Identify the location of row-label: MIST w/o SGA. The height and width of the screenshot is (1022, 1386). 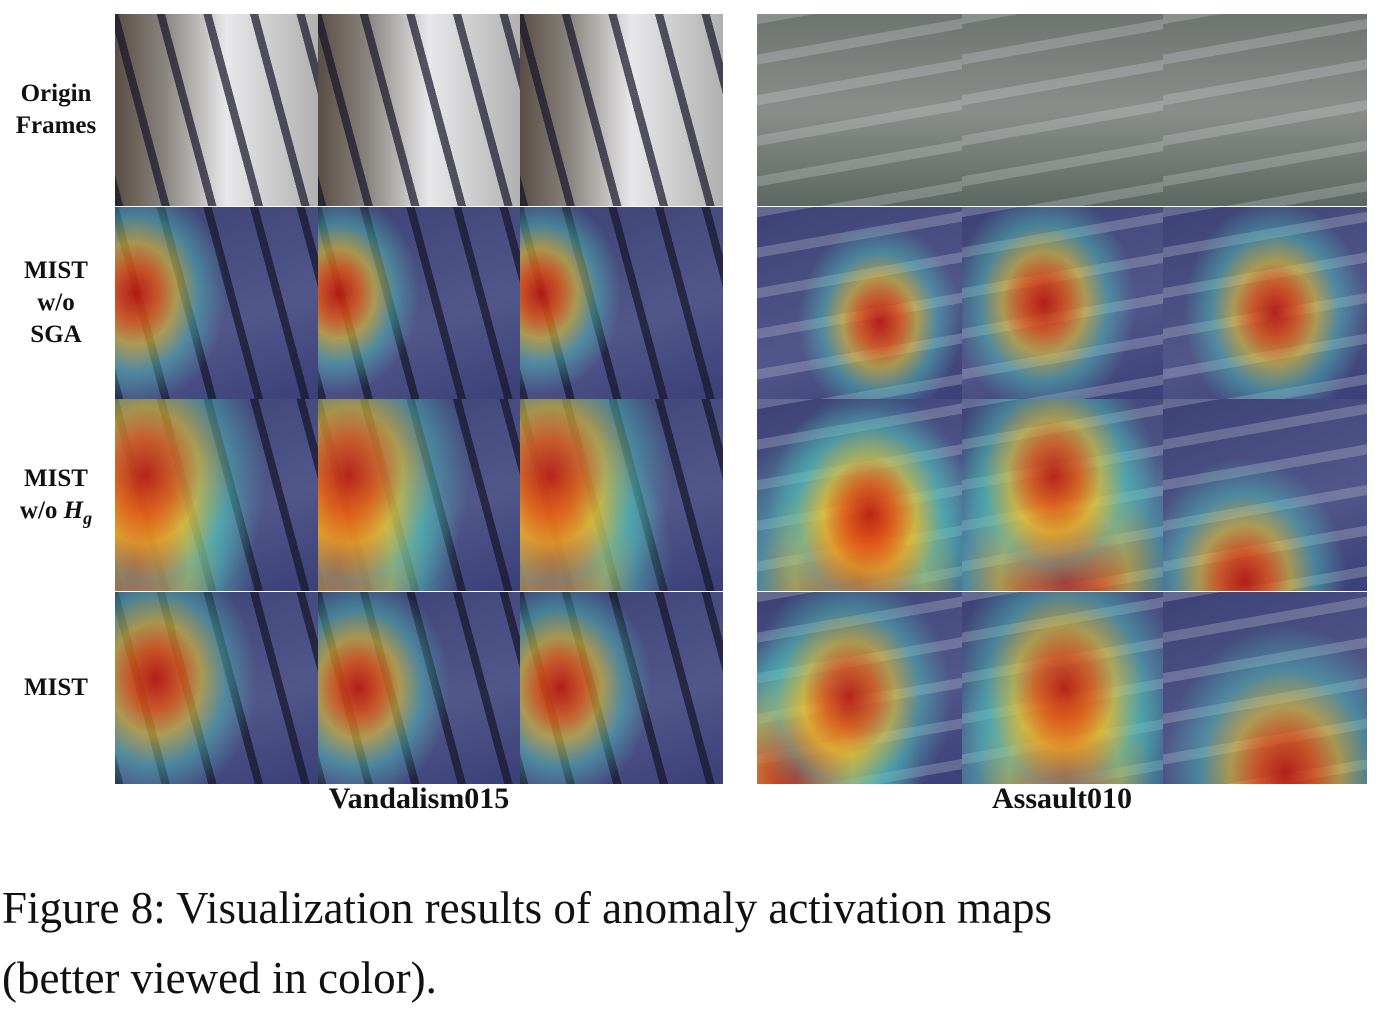
(56, 303).